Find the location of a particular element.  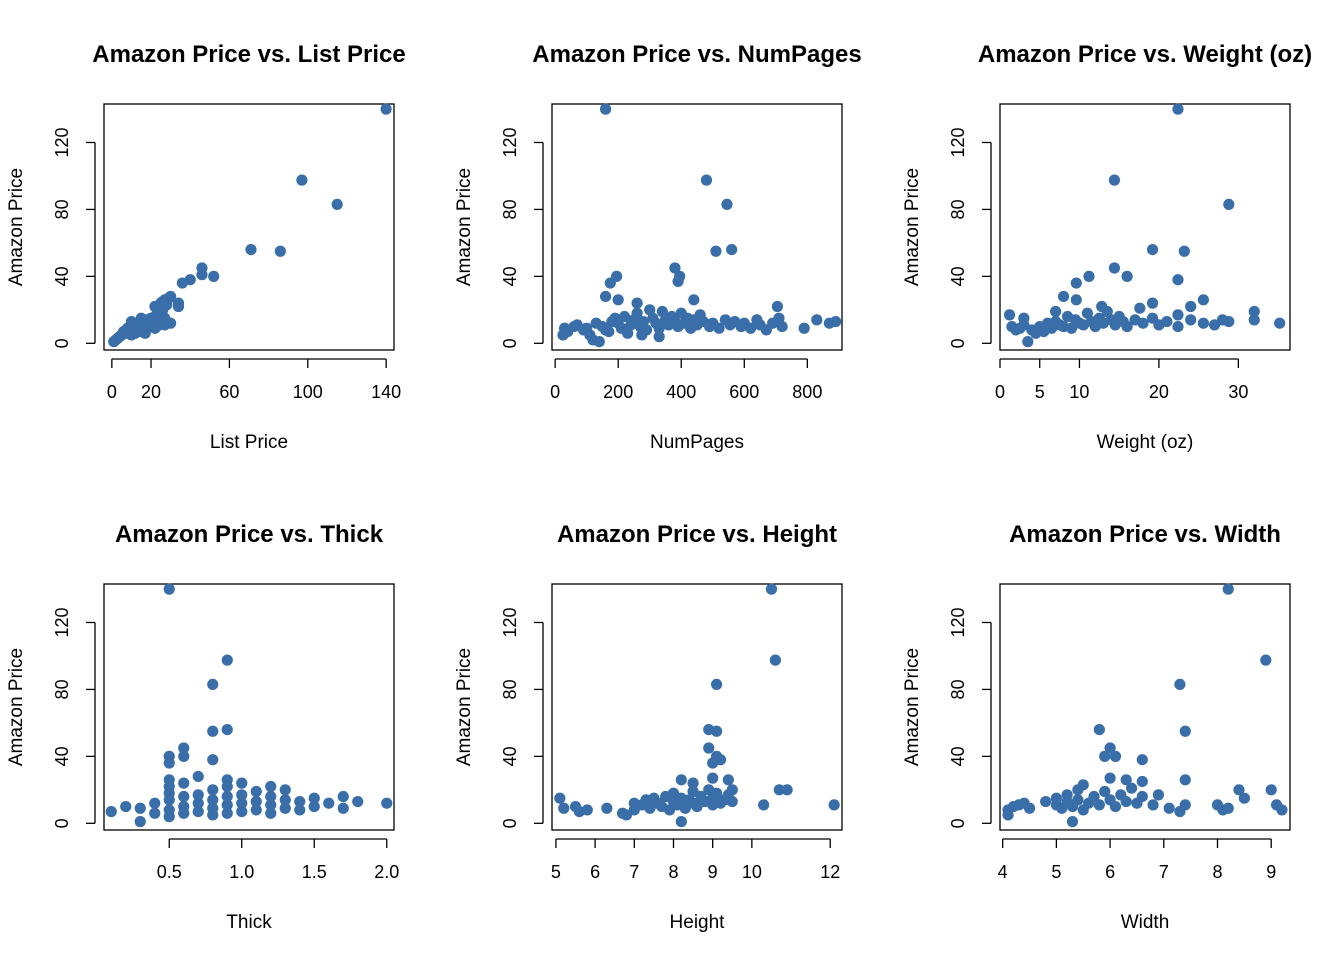

x-tick-label: 200 is located at coordinates (618, 392).